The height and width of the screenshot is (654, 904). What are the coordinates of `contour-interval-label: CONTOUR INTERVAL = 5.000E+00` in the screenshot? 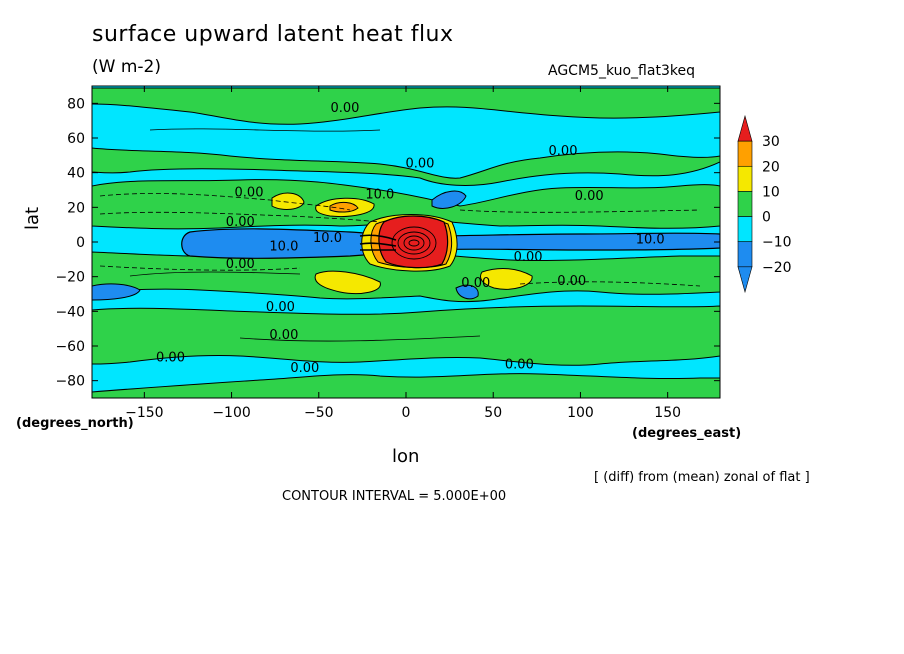 It's located at (394, 496).